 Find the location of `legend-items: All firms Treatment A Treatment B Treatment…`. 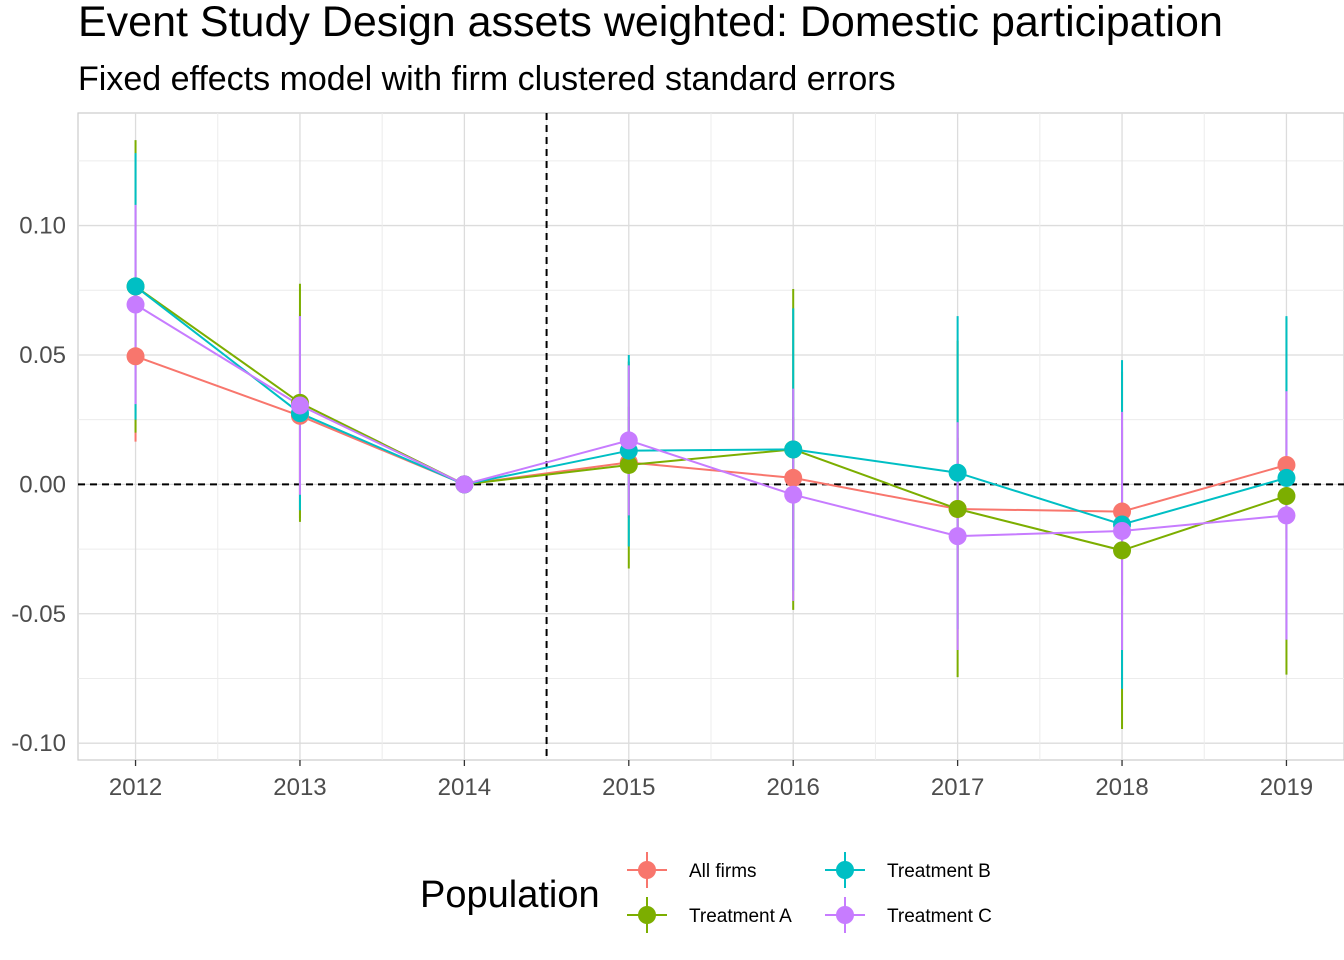

legend-items: All firms Treatment A Treatment B Treatment… is located at coordinates (809, 892).